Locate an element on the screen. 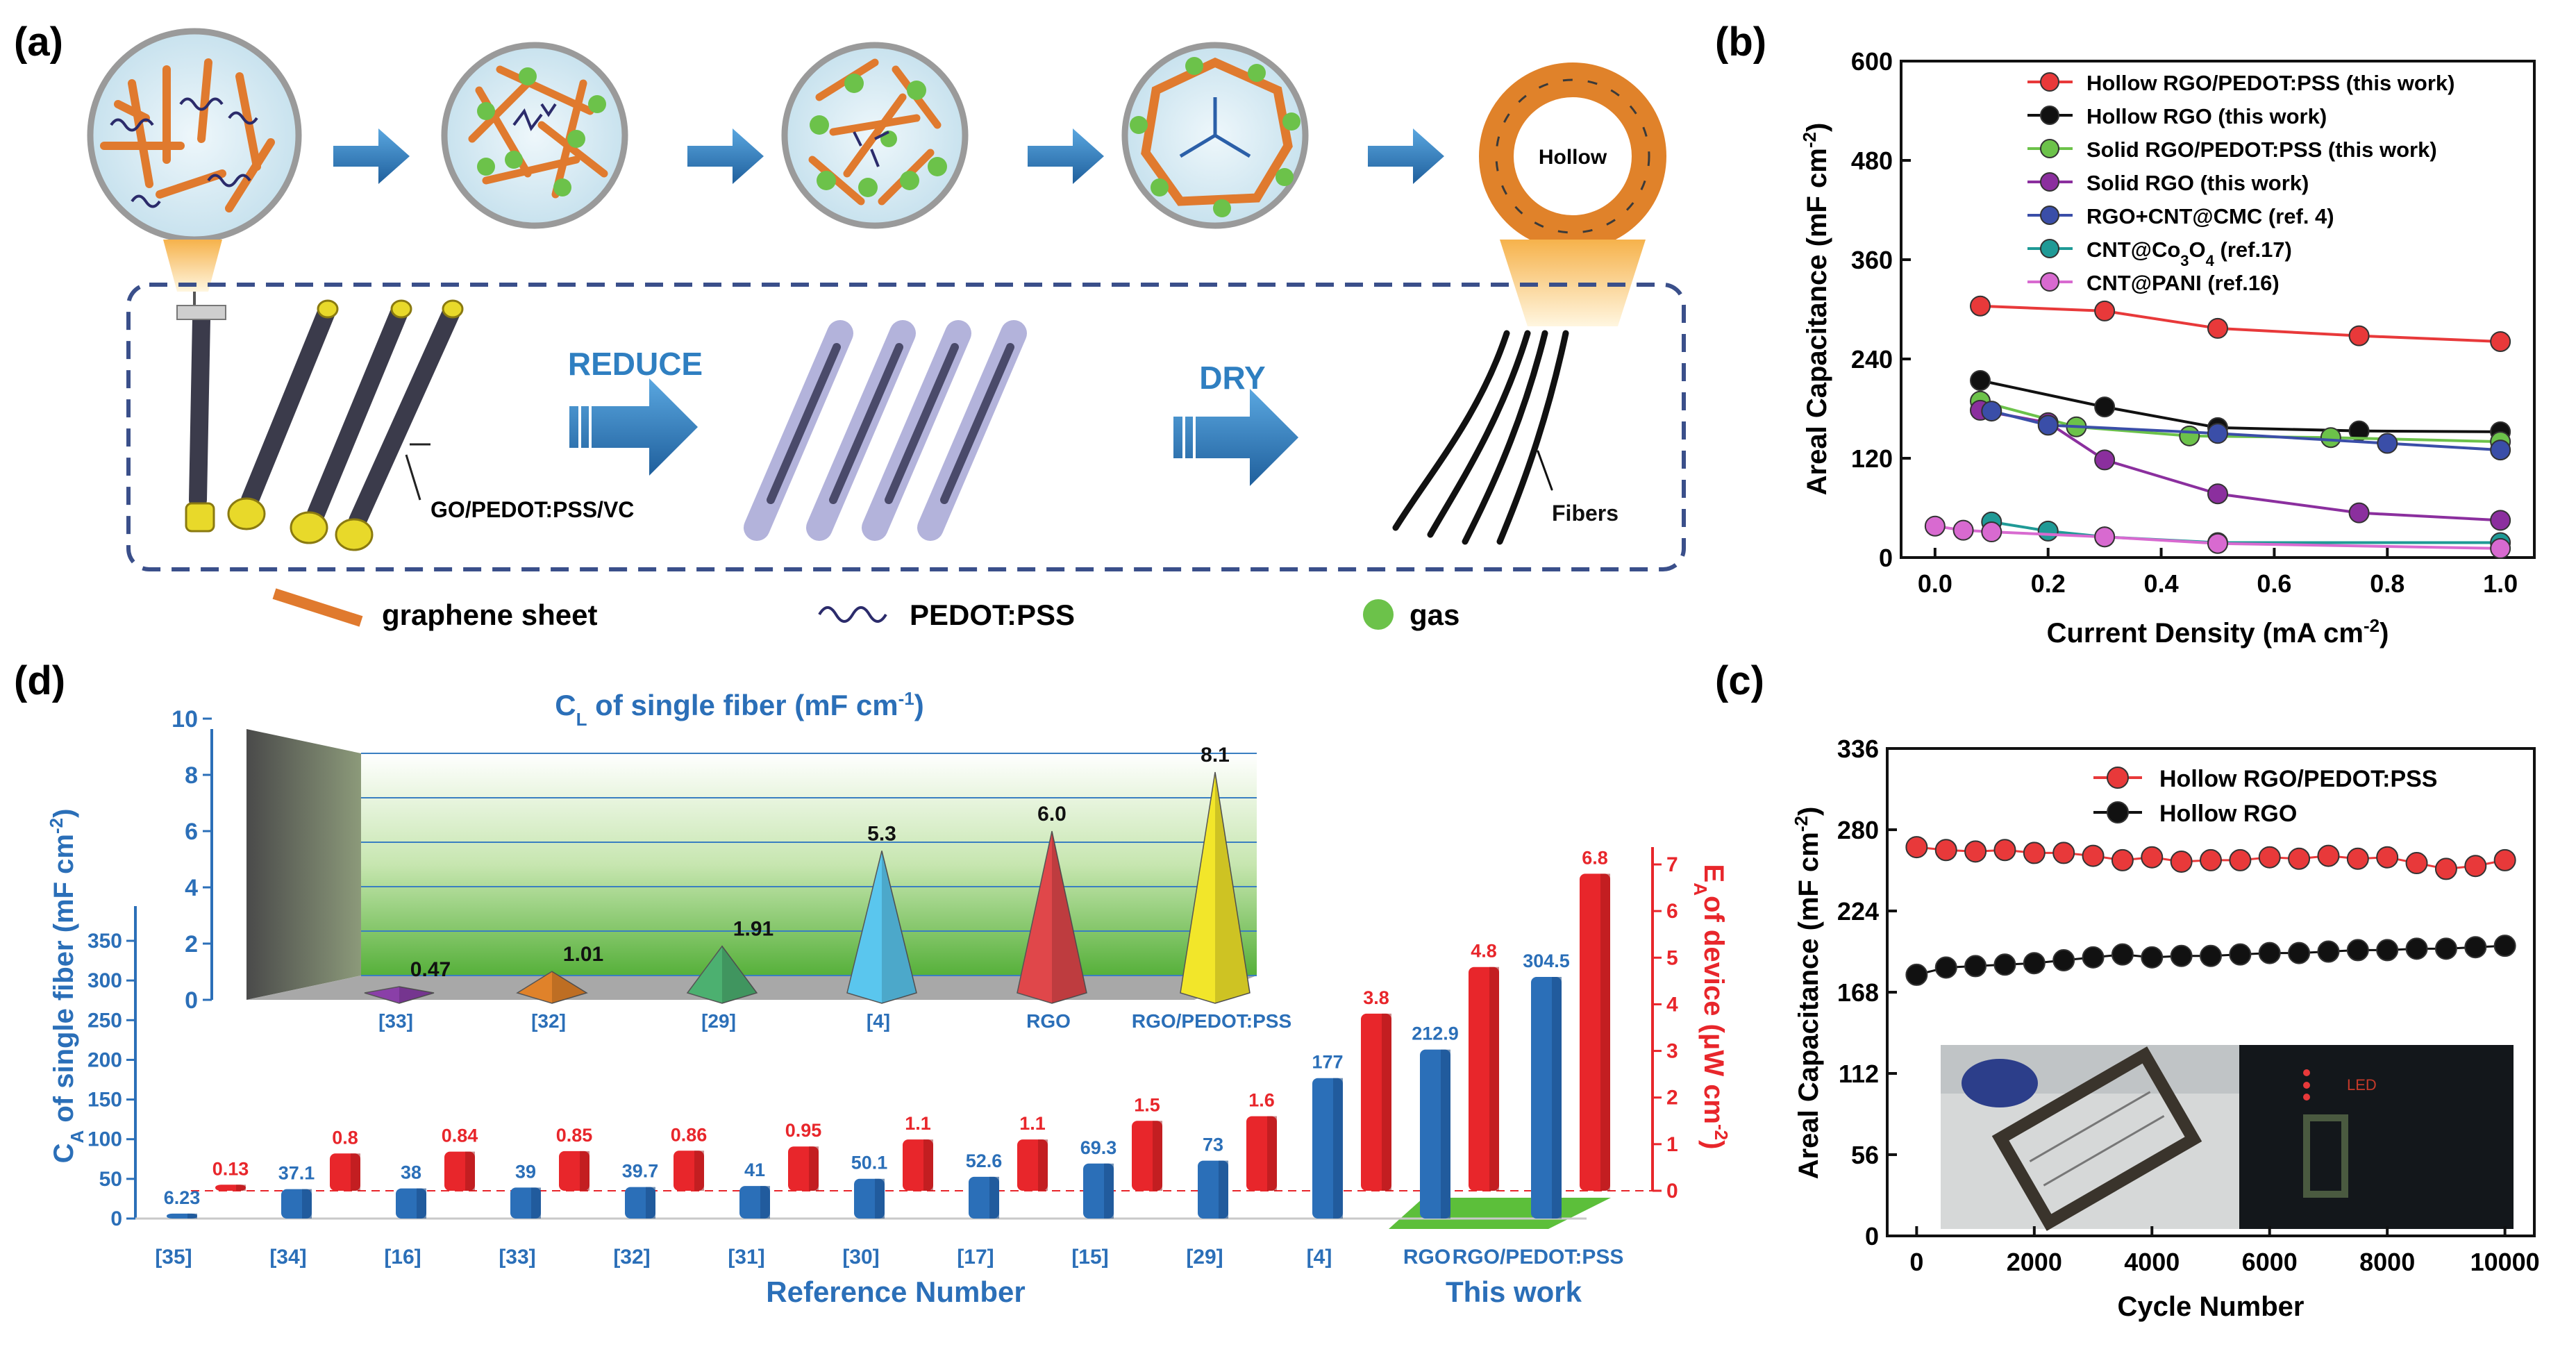 Image resolution: width=2576 pixels, height=1347 pixels. reduce-label: REDUCE is located at coordinates (635, 364).